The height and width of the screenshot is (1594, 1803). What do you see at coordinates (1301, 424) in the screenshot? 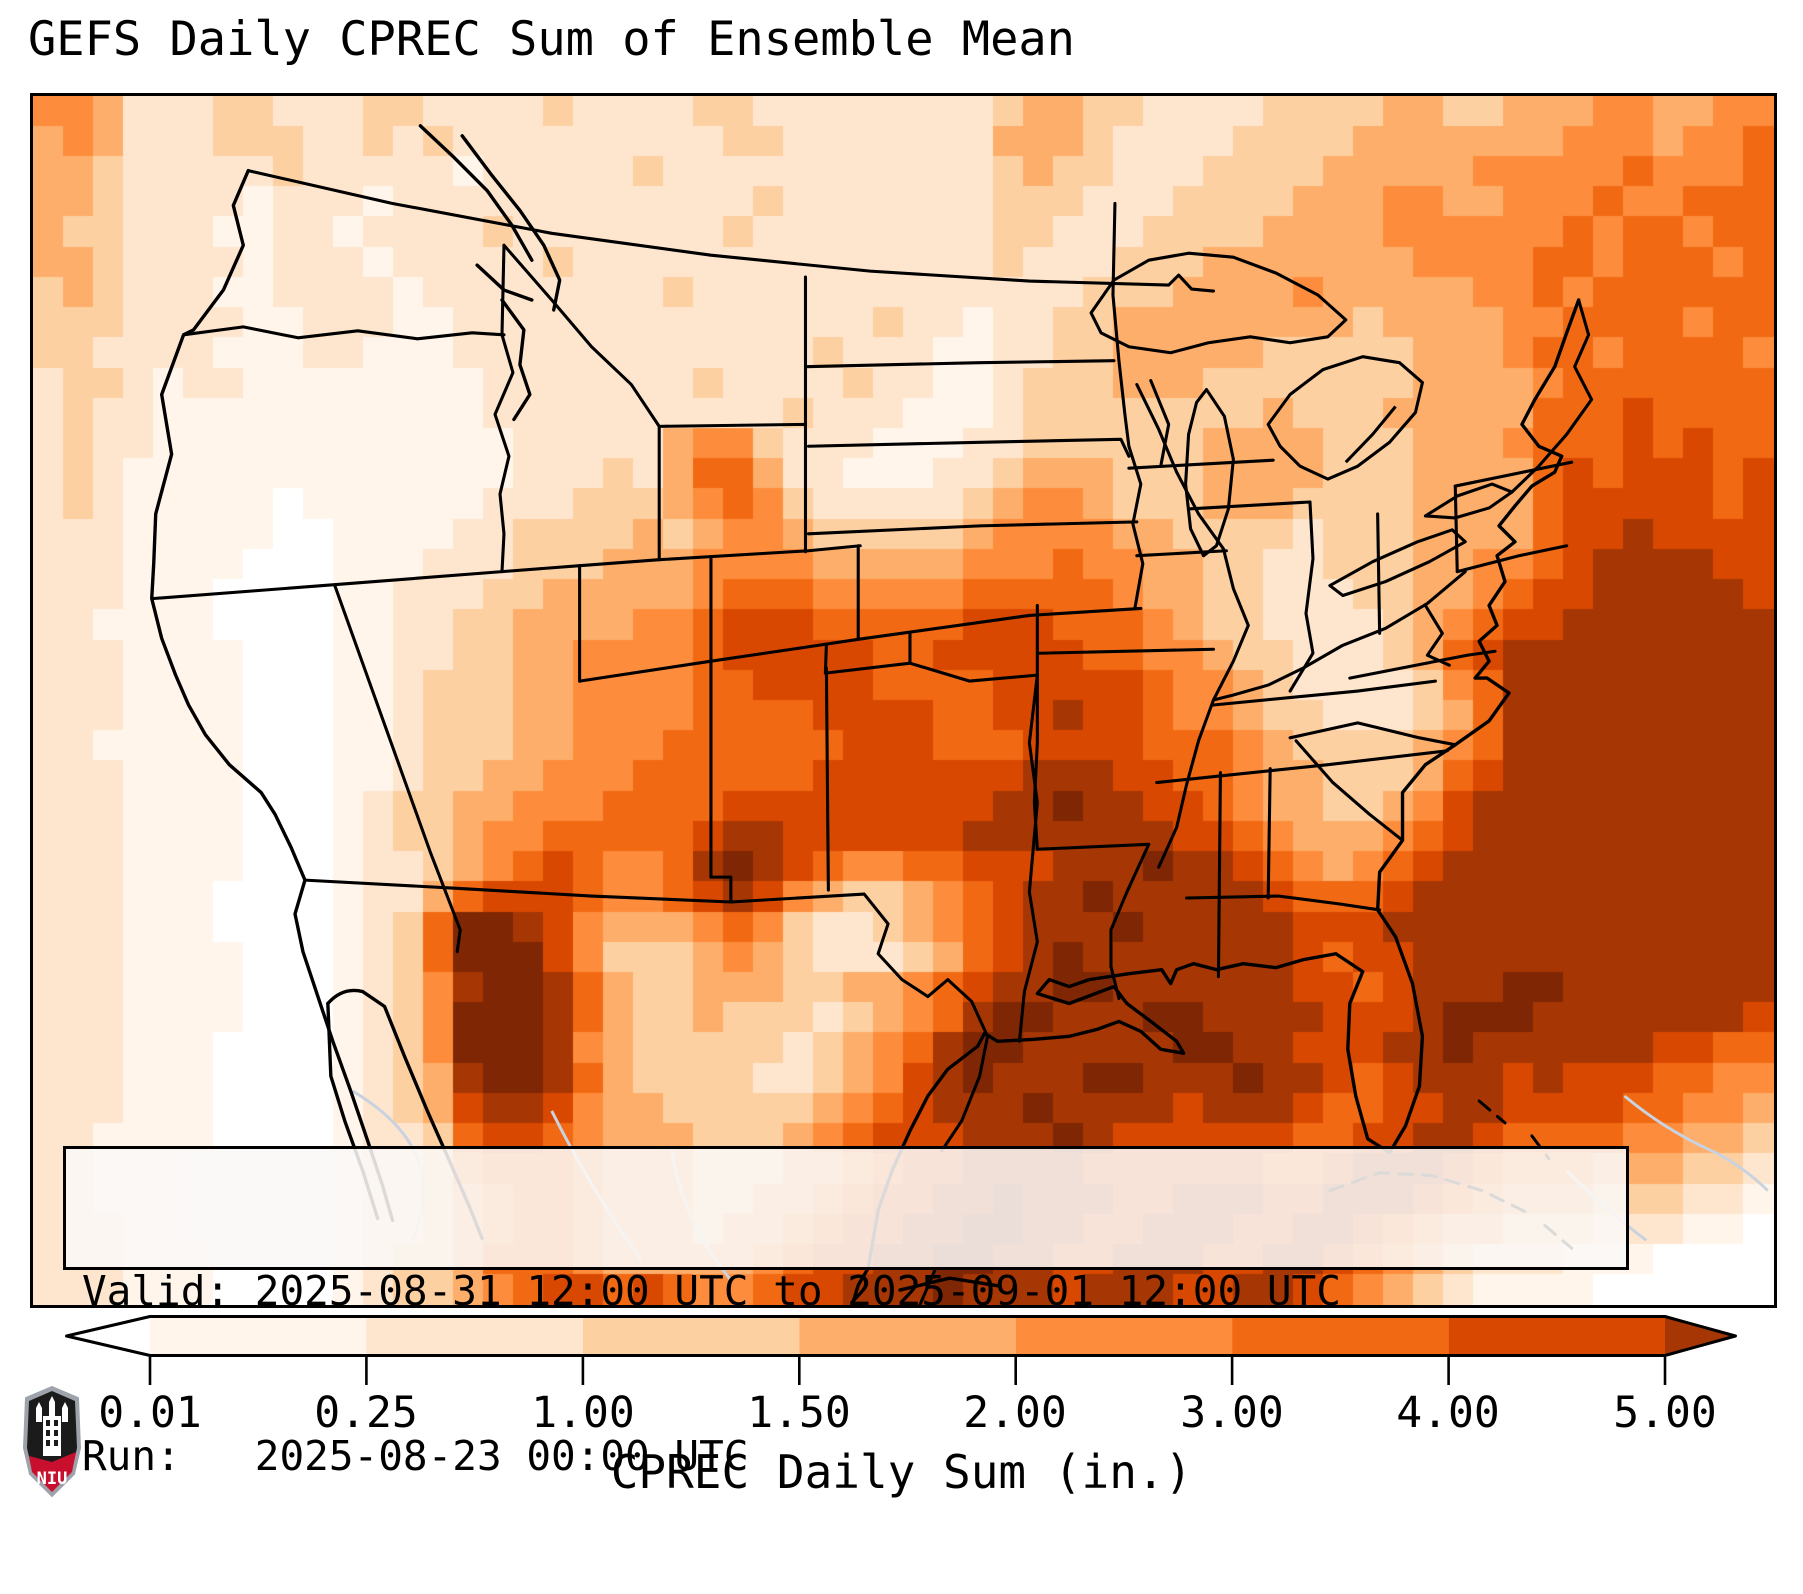
I see `great-lakes` at bounding box center [1301, 424].